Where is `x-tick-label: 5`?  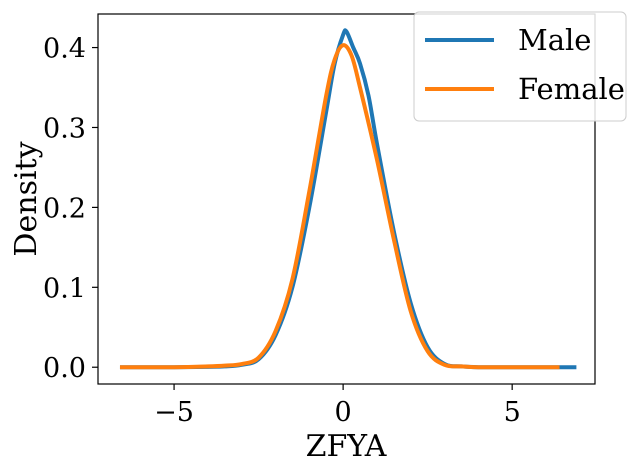
x-tick-label: 5 is located at coordinates (512, 412).